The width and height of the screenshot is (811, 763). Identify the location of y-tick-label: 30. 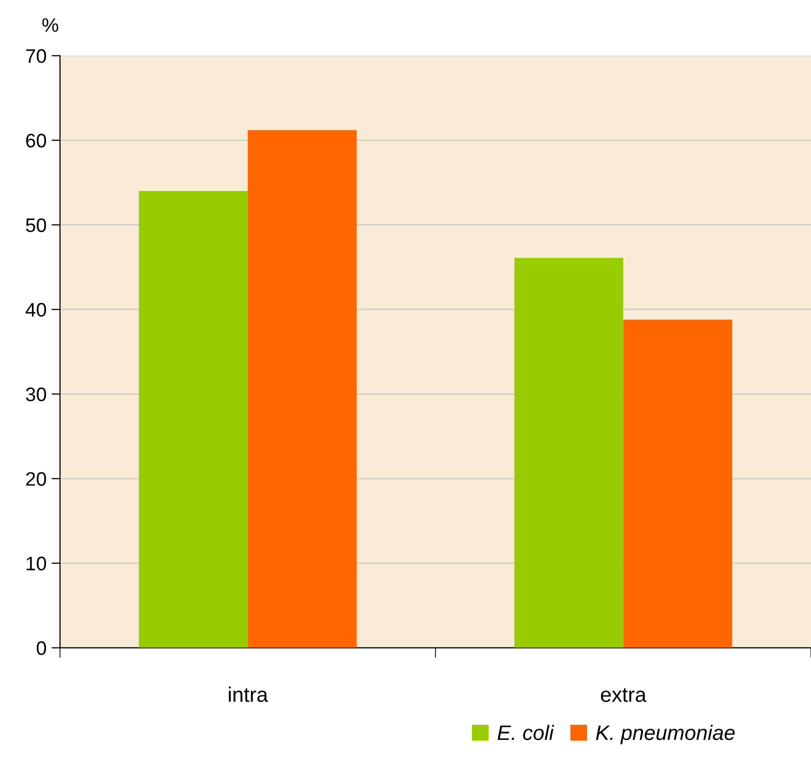
(36, 395).